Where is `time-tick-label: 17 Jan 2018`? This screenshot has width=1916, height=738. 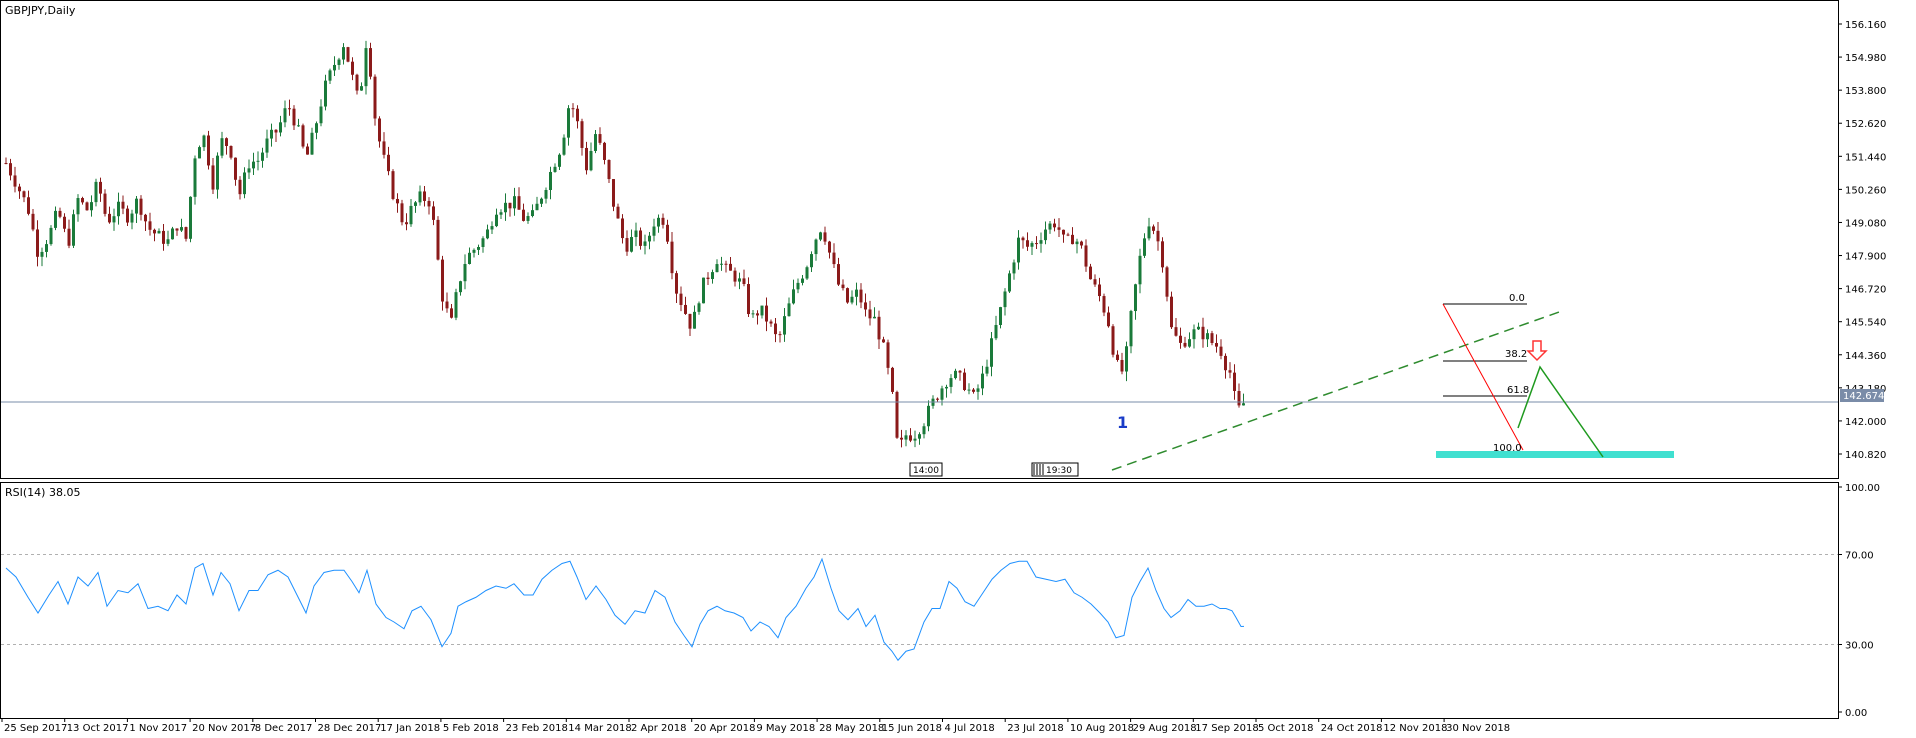
time-tick-label: 17 Jan 2018 is located at coordinates (410, 728).